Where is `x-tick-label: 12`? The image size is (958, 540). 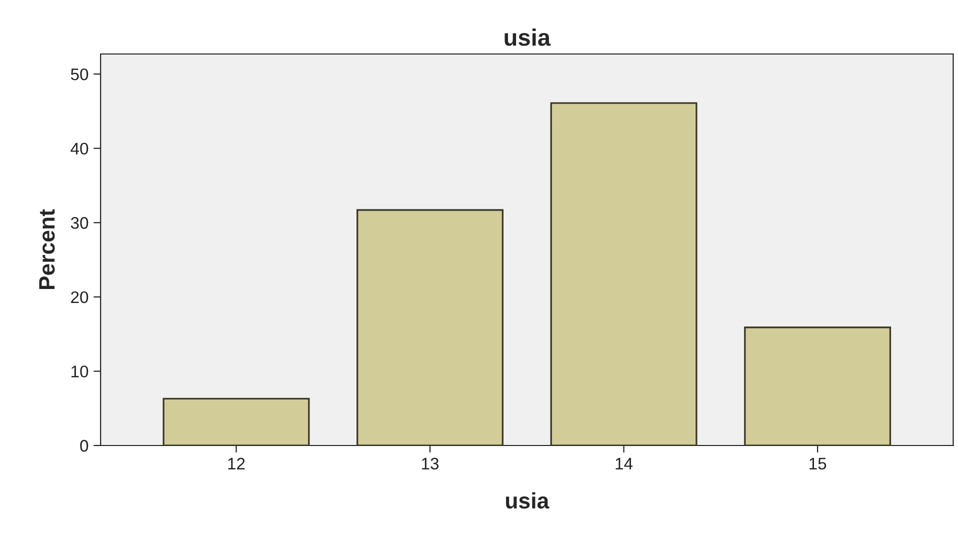 x-tick-label: 12 is located at coordinates (236, 464).